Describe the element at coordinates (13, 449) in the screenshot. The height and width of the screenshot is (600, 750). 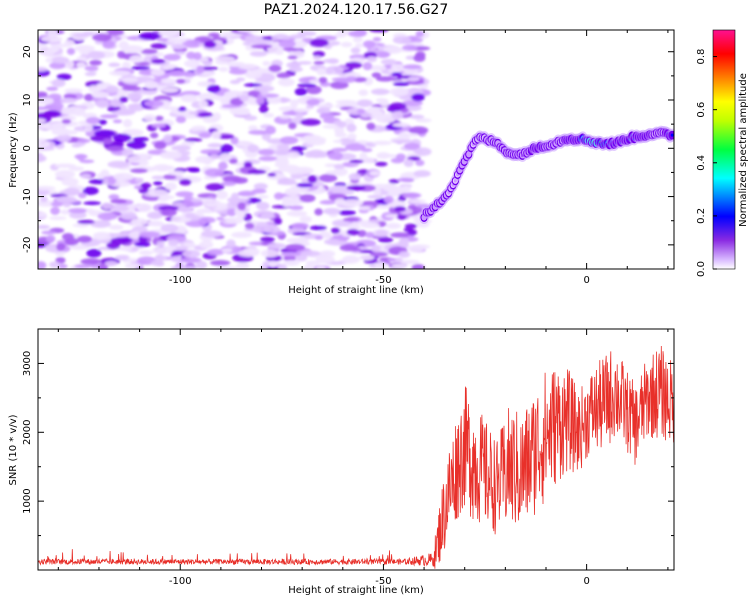
I see `snr-ylabel: SNR (10 * v/v)` at that location.